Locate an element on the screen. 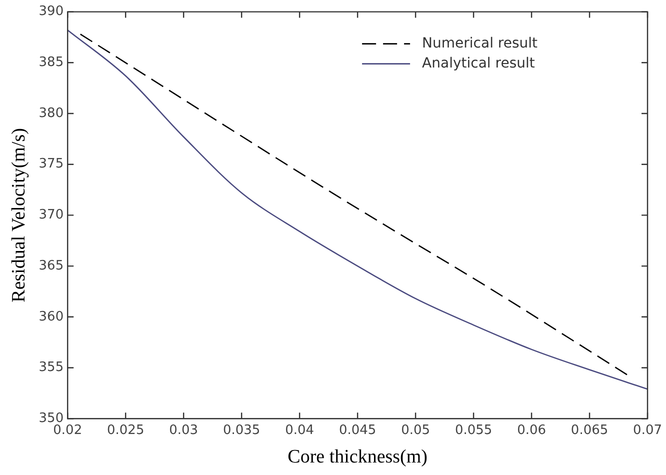  x-tick-label: 0.07 is located at coordinates (647, 430).